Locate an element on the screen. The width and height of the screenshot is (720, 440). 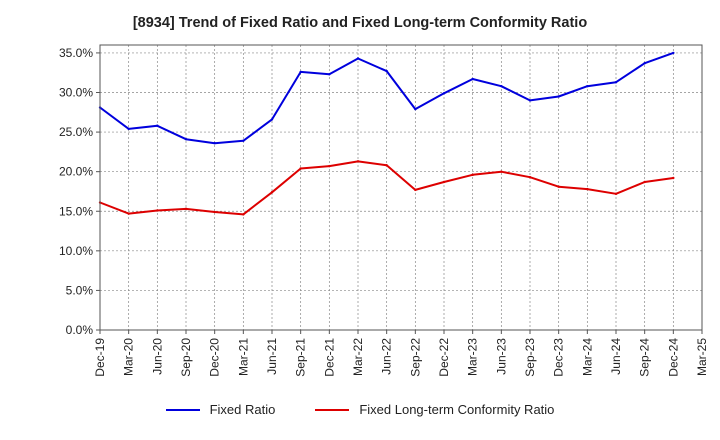
legend-label: Fixed Ratio is located at coordinates (242, 409).